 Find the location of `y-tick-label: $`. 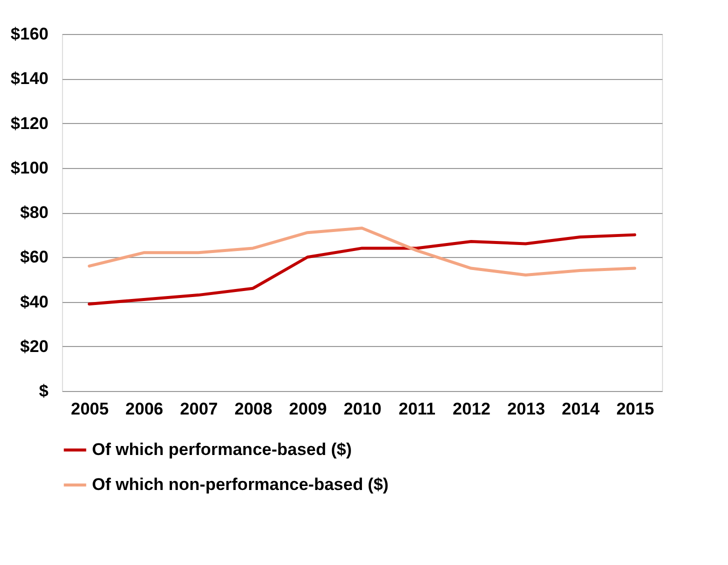

y-tick-label: $ is located at coordinates (44, 391).